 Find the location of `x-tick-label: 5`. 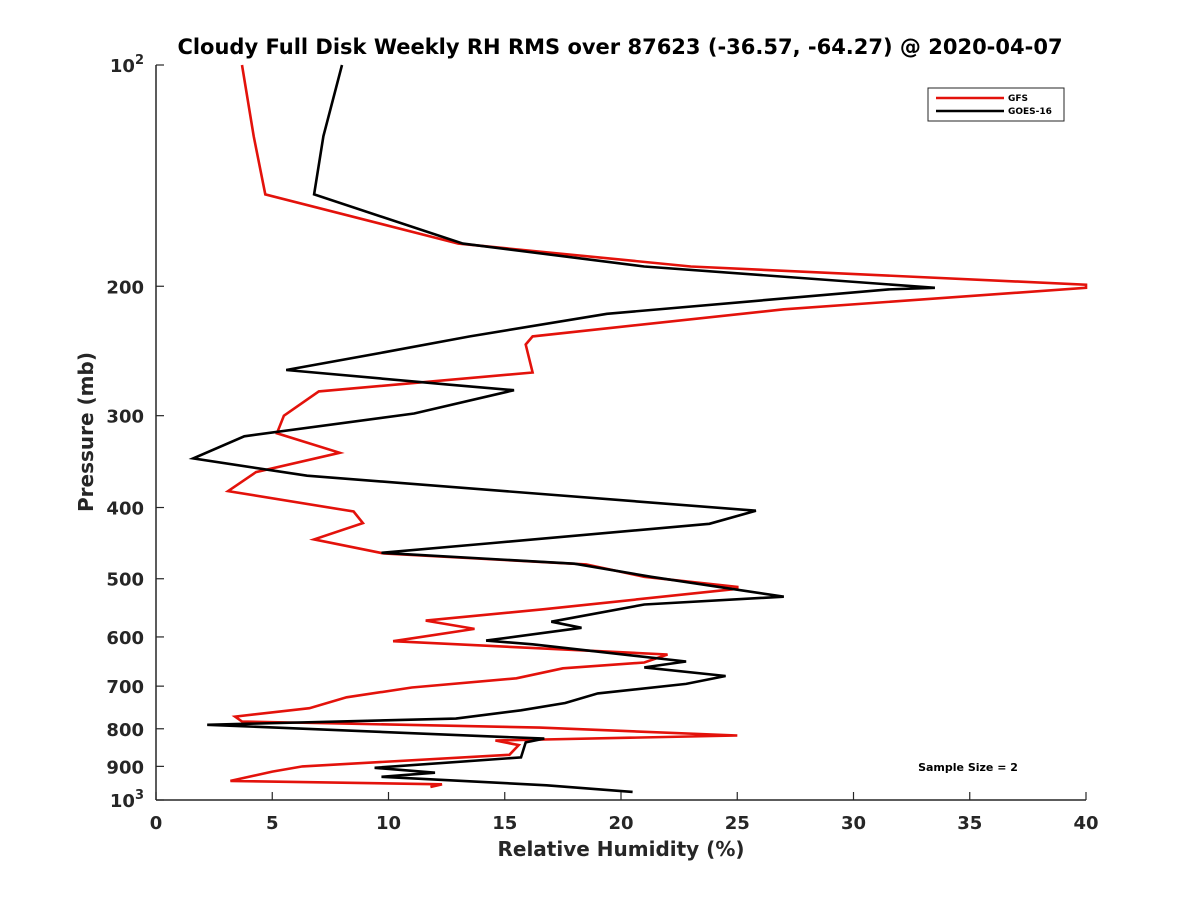

x-tick-label: 5 is located at coordinates (272, 823).